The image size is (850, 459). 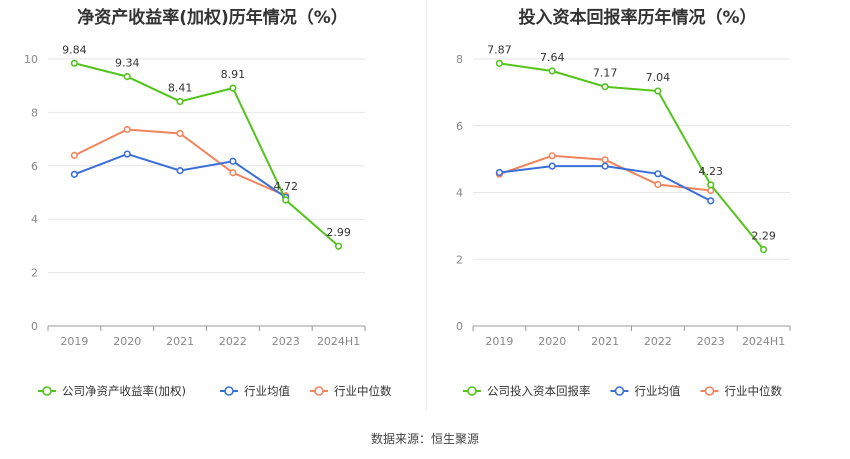 What do you see at coordinates (127, 63) in the screenshot?
I see `data-label: 9.34` at bounding box center [127, 63].